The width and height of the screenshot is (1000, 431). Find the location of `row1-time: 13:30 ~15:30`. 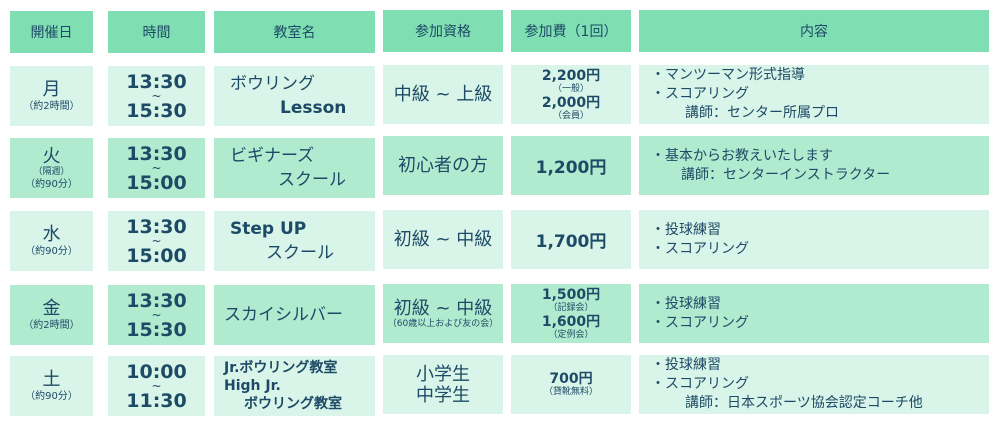

row1-time: 13:30 ~15:30 is located at coordinates (156, 96).